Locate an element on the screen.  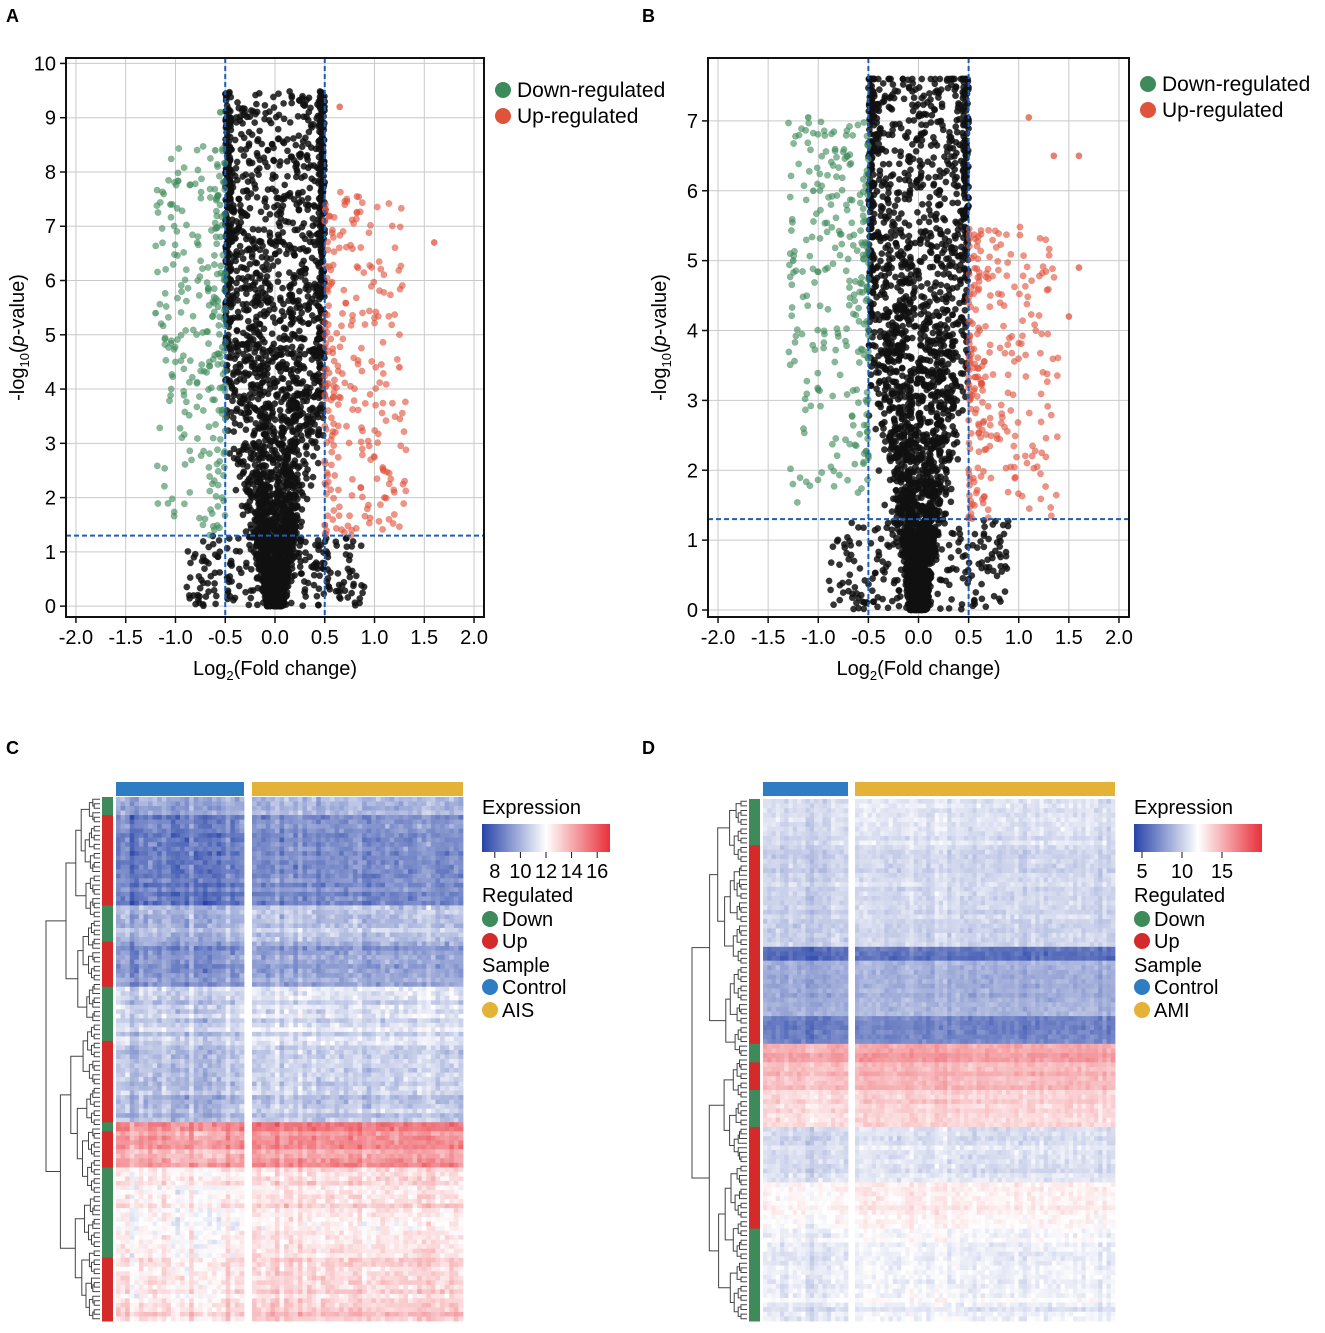
x-tick-label: 0.0 is located at coordinates (275, 638).